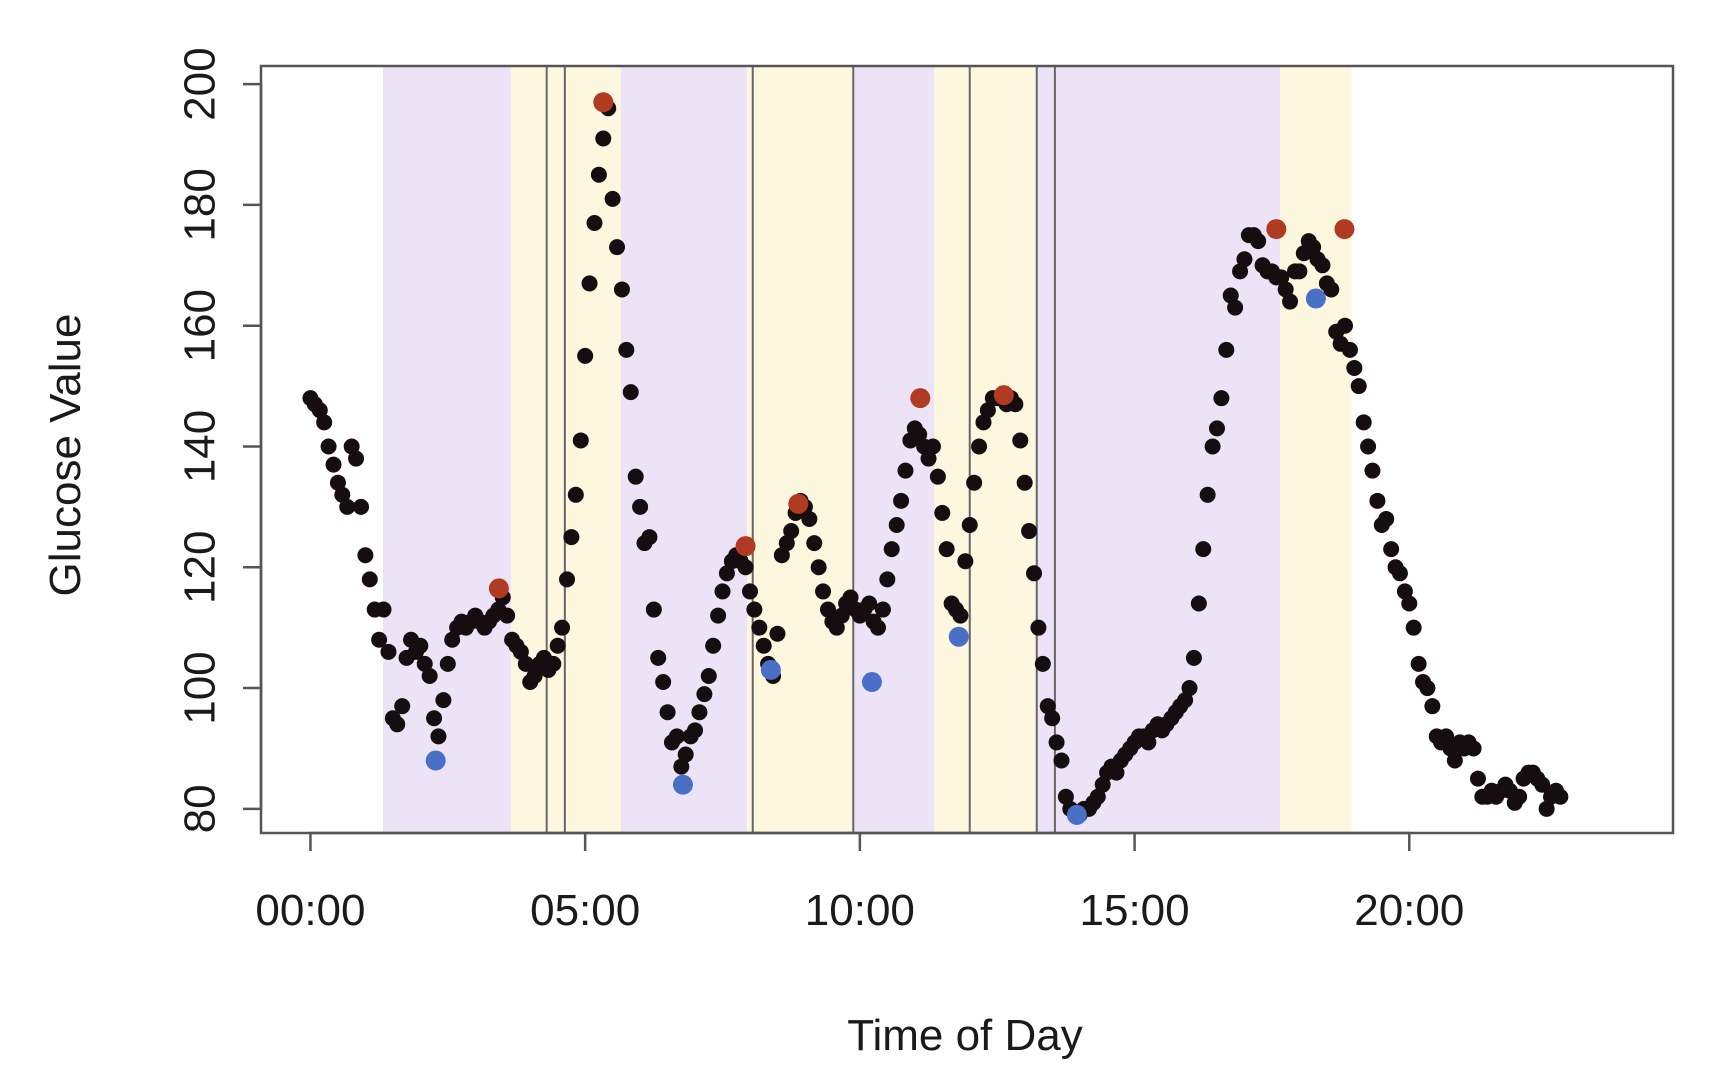 The width and height of the screenshot is (1711, 1086). I want to click on y-tick-label: 140, so click(200, 446).